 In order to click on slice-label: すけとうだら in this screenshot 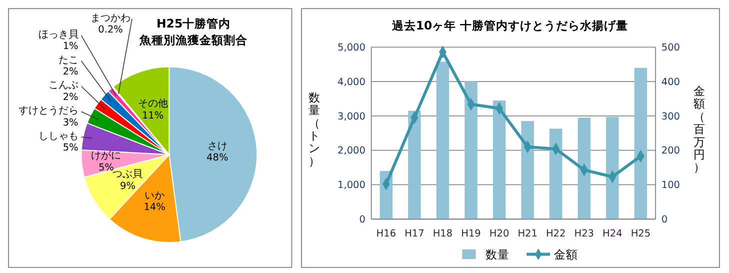, I will do `click(48, 111)`.